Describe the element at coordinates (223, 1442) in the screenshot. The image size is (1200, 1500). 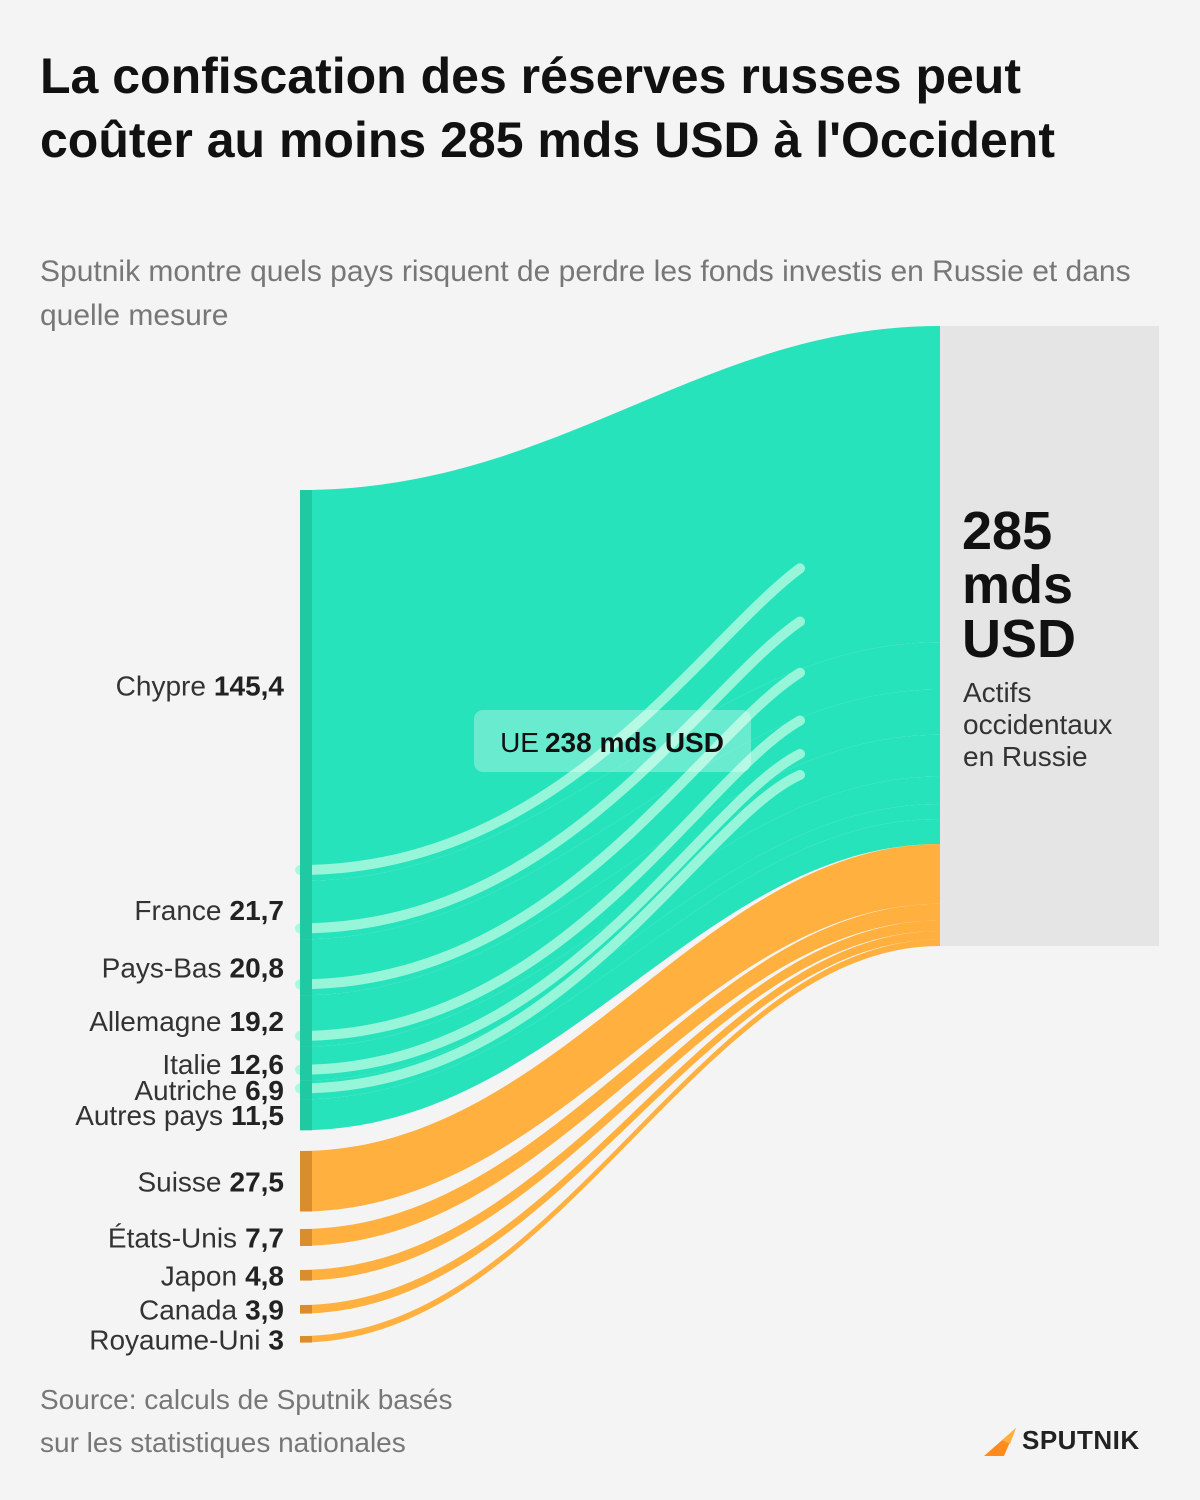
I see `source-line-2: sur les statistiques nationales` at that location.